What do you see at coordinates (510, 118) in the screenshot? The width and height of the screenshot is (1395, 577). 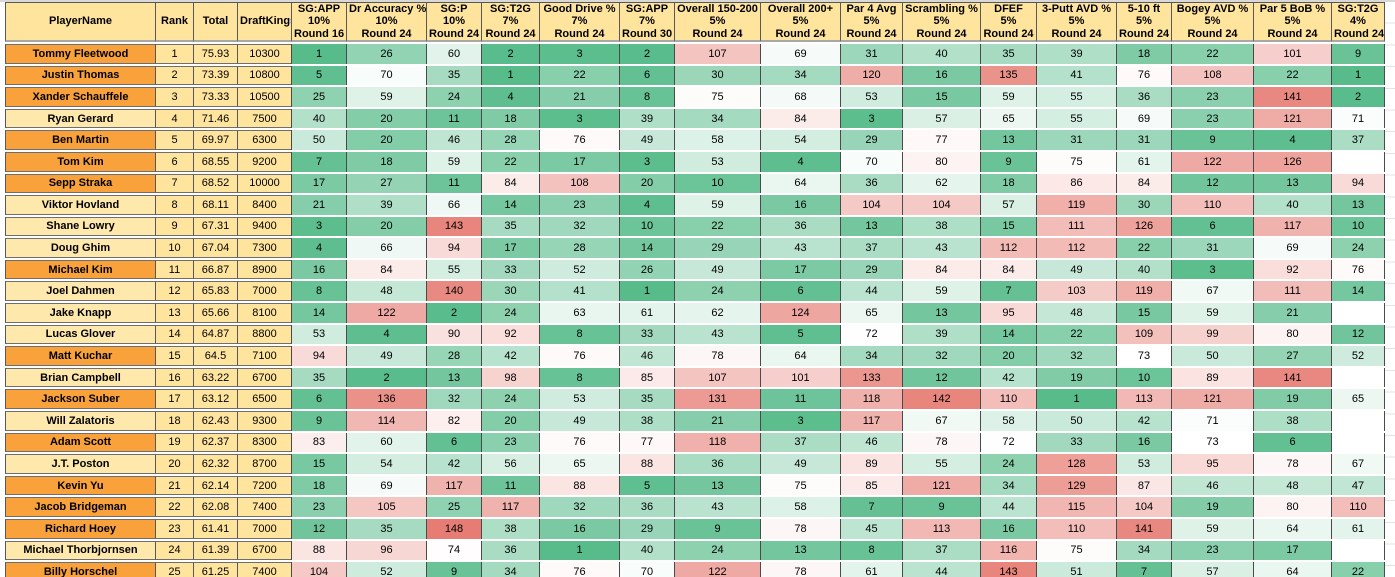 I see `stat-rank-cell: 18` at bounding box center [510, 118].